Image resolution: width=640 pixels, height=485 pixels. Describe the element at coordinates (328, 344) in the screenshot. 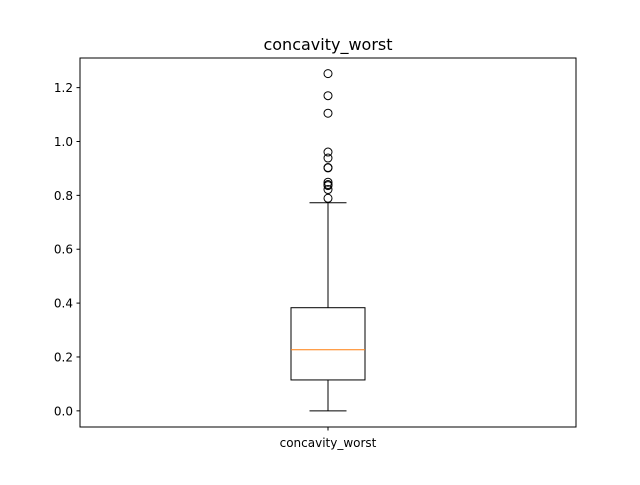

I see `iqr-box` at that location.